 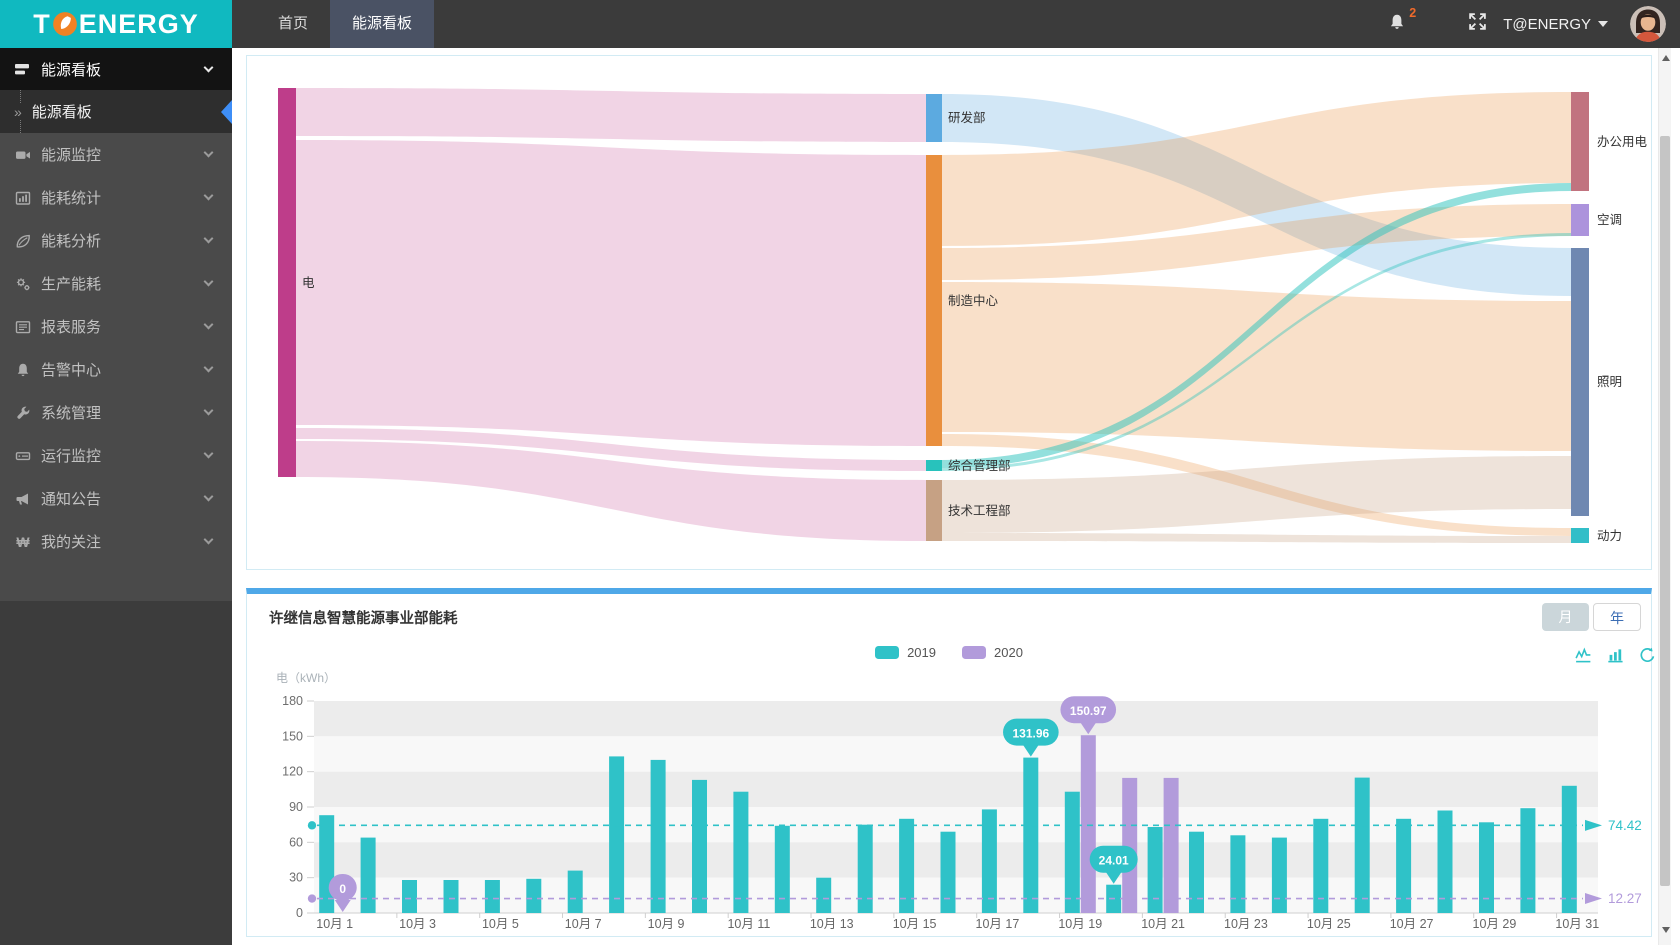 What do you see at coordinates (1113, 864) in the screenshot?
I see `mark-point-2019-min: 24.01` at bounding box center [1113, 864].